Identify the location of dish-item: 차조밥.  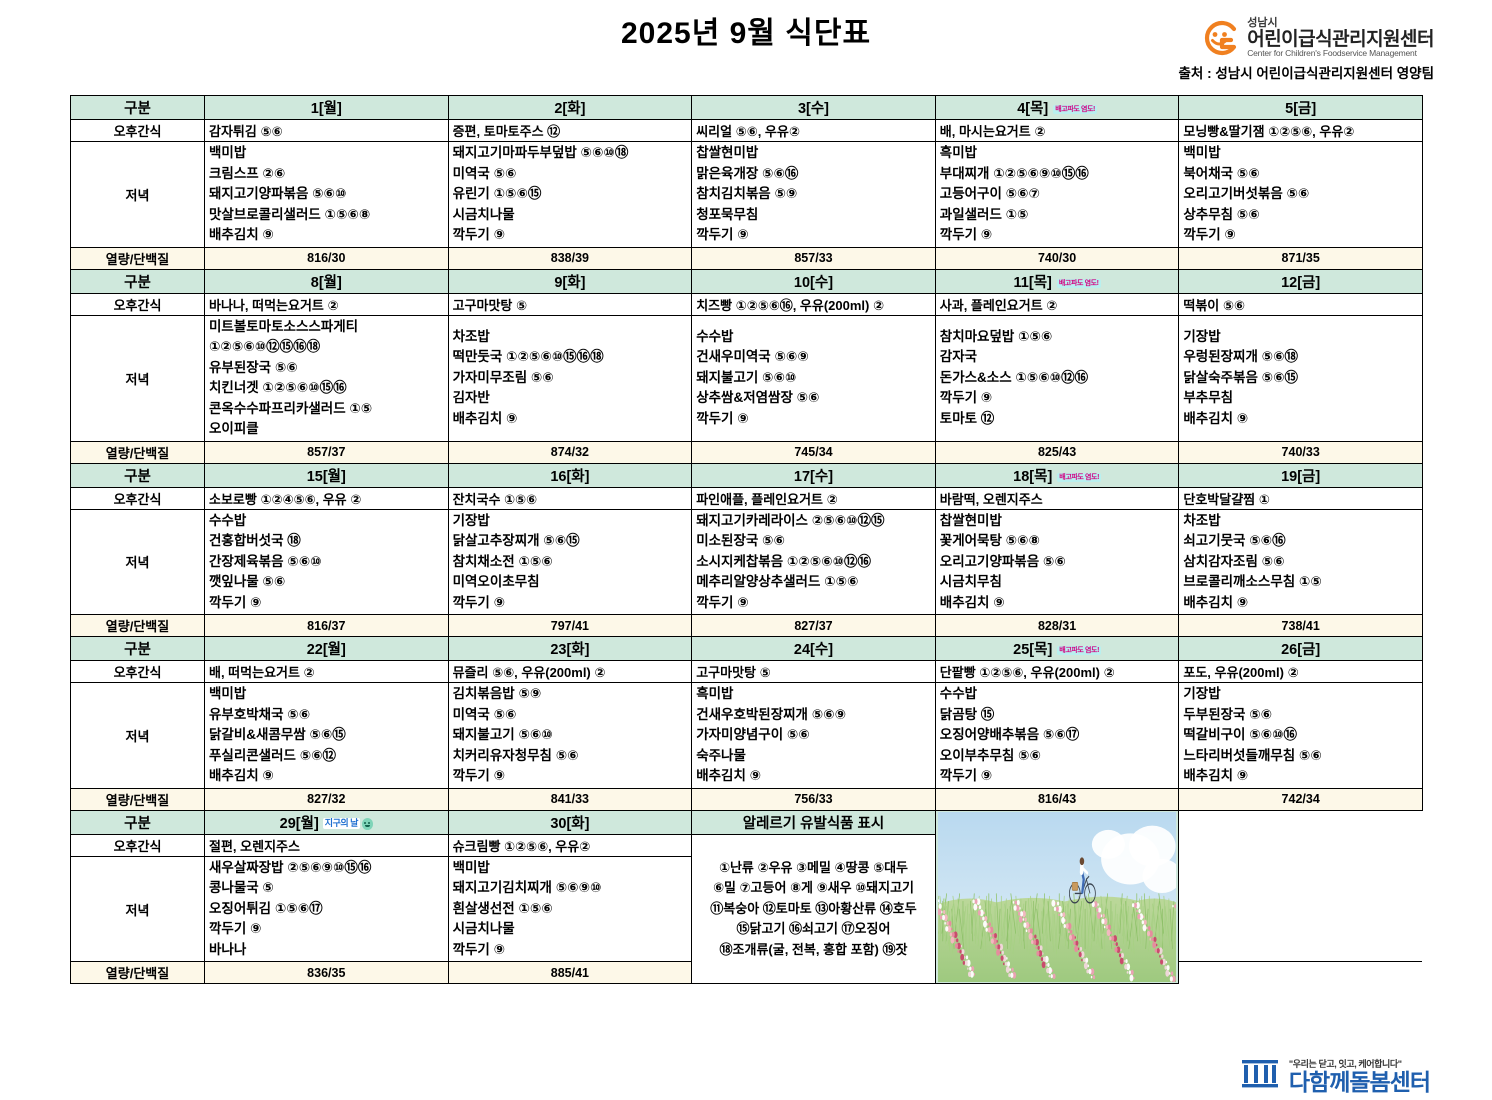
(1202, 520).